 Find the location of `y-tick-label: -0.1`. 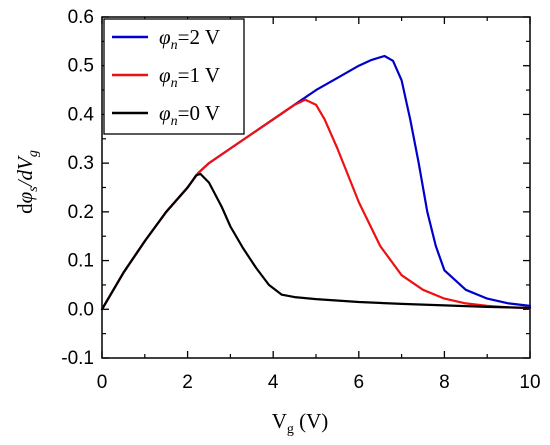

y-tick-label: -0.1 is located at coordinates (77, 358).